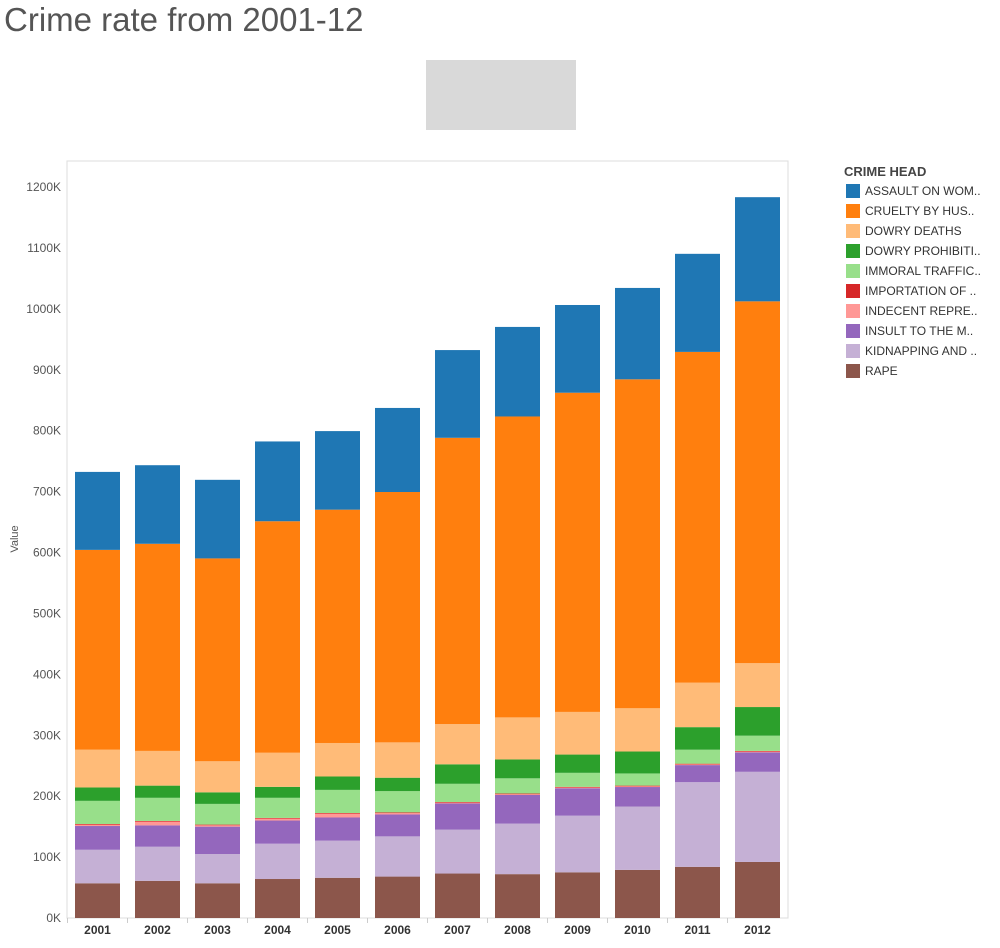 Image resolution: width=1000 pixels, height=948 pixels. I want to click on legend-item: CRUELTY BY HUS.., so click(922, 211).